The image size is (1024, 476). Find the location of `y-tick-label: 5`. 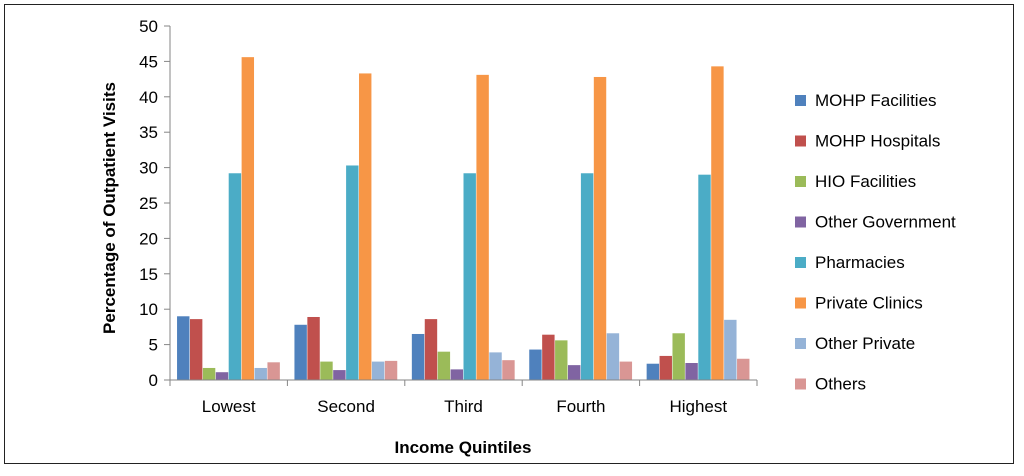

y-tick-label: 5 is located at coordinates (153, 345).